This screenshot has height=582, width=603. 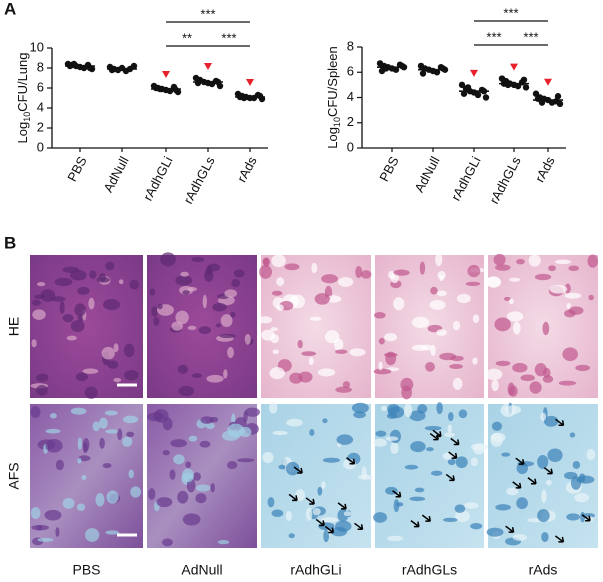 What do you see at coordinates (14, 326) in the screenshot?
I see `row-label: HE` at bounding box center [14, 326].